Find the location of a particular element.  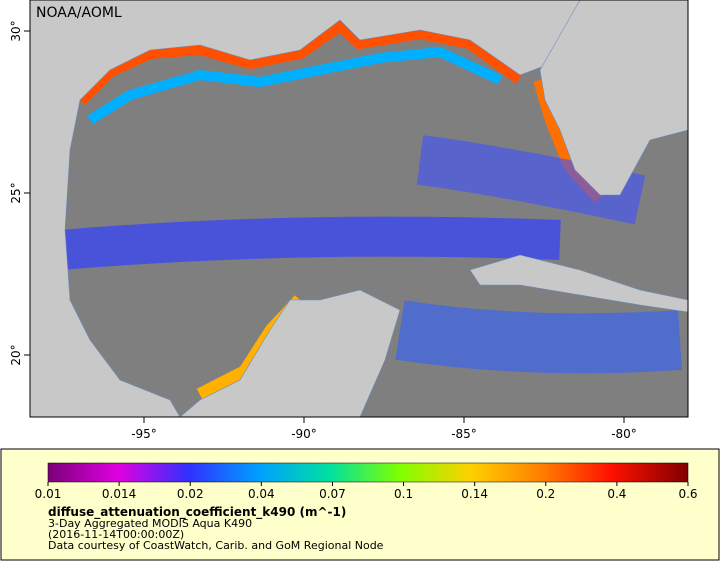

lon-tick-label: -85° is located at coordinates (464, 434).